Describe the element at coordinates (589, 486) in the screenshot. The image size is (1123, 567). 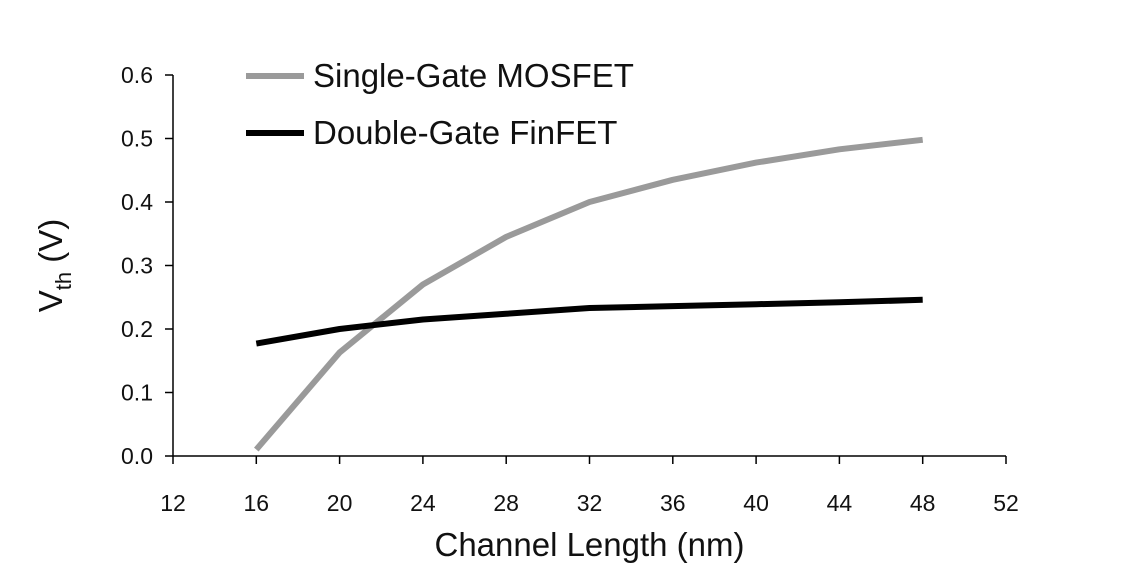
I see `x-axis-ticks: 12 16 20 24 28 32 36 40 44 48 52` at that location.